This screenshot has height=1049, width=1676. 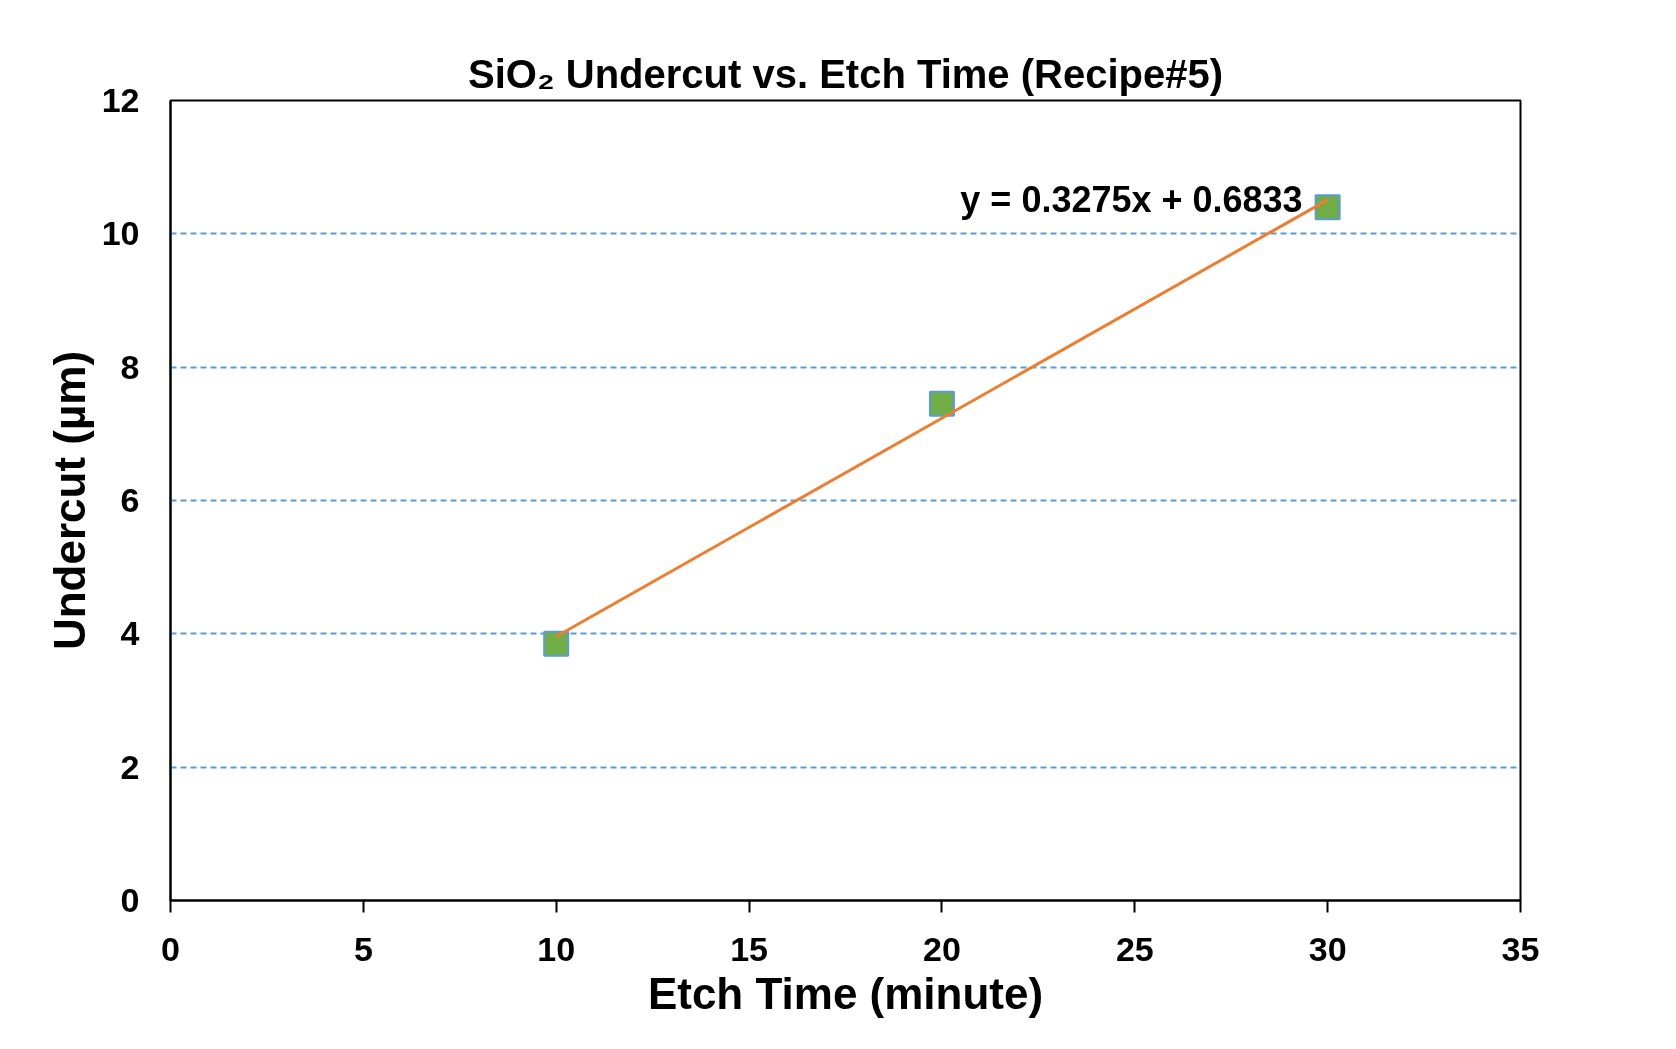 I want to click on y-tick-label: 2, so click(x=130, y=766).